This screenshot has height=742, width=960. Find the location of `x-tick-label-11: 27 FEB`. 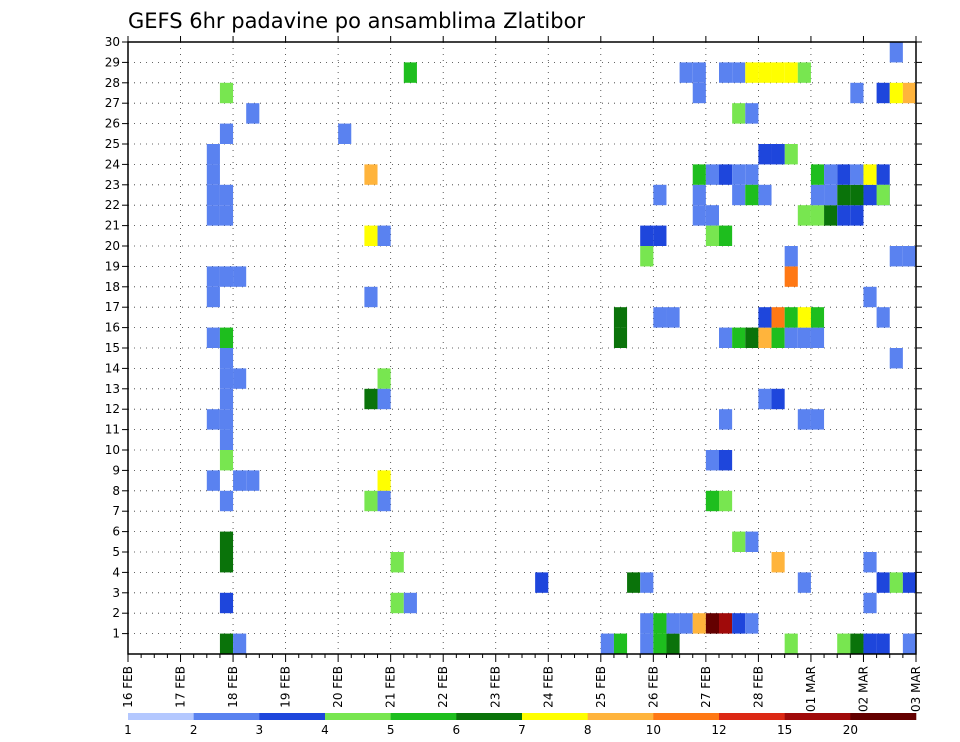

x-tick-label-11: 27 FEB is located at coordinates (706, 687).